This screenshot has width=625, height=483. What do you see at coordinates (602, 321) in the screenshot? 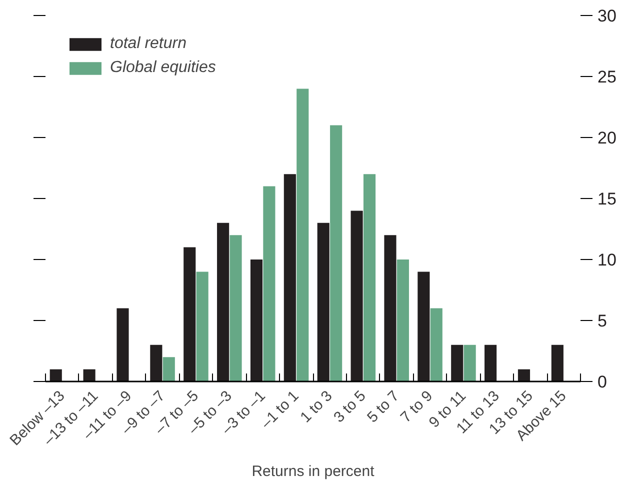
I see `y-tick-label: 5` at bounding box center [602, 321].